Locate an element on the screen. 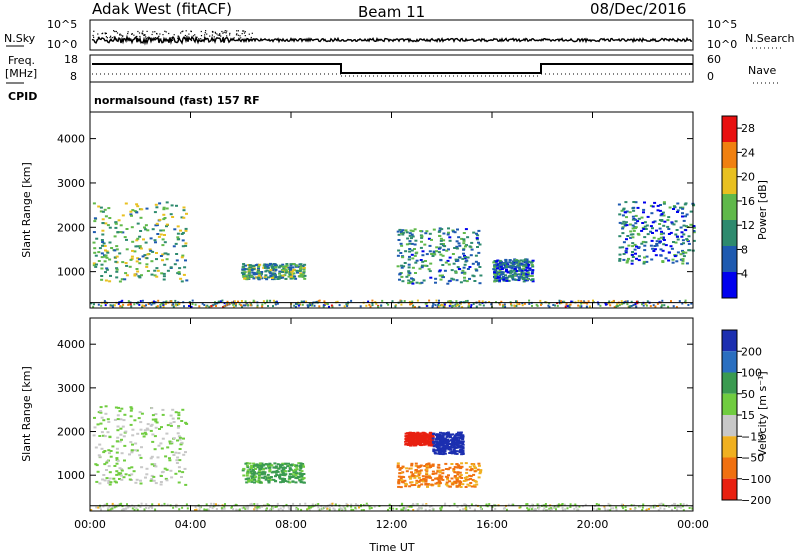 The width and height of the screenshot is (800, 554). velocity-colorbar-label: Velocity [m s⁻¹] is located at coordinates (762, 413).